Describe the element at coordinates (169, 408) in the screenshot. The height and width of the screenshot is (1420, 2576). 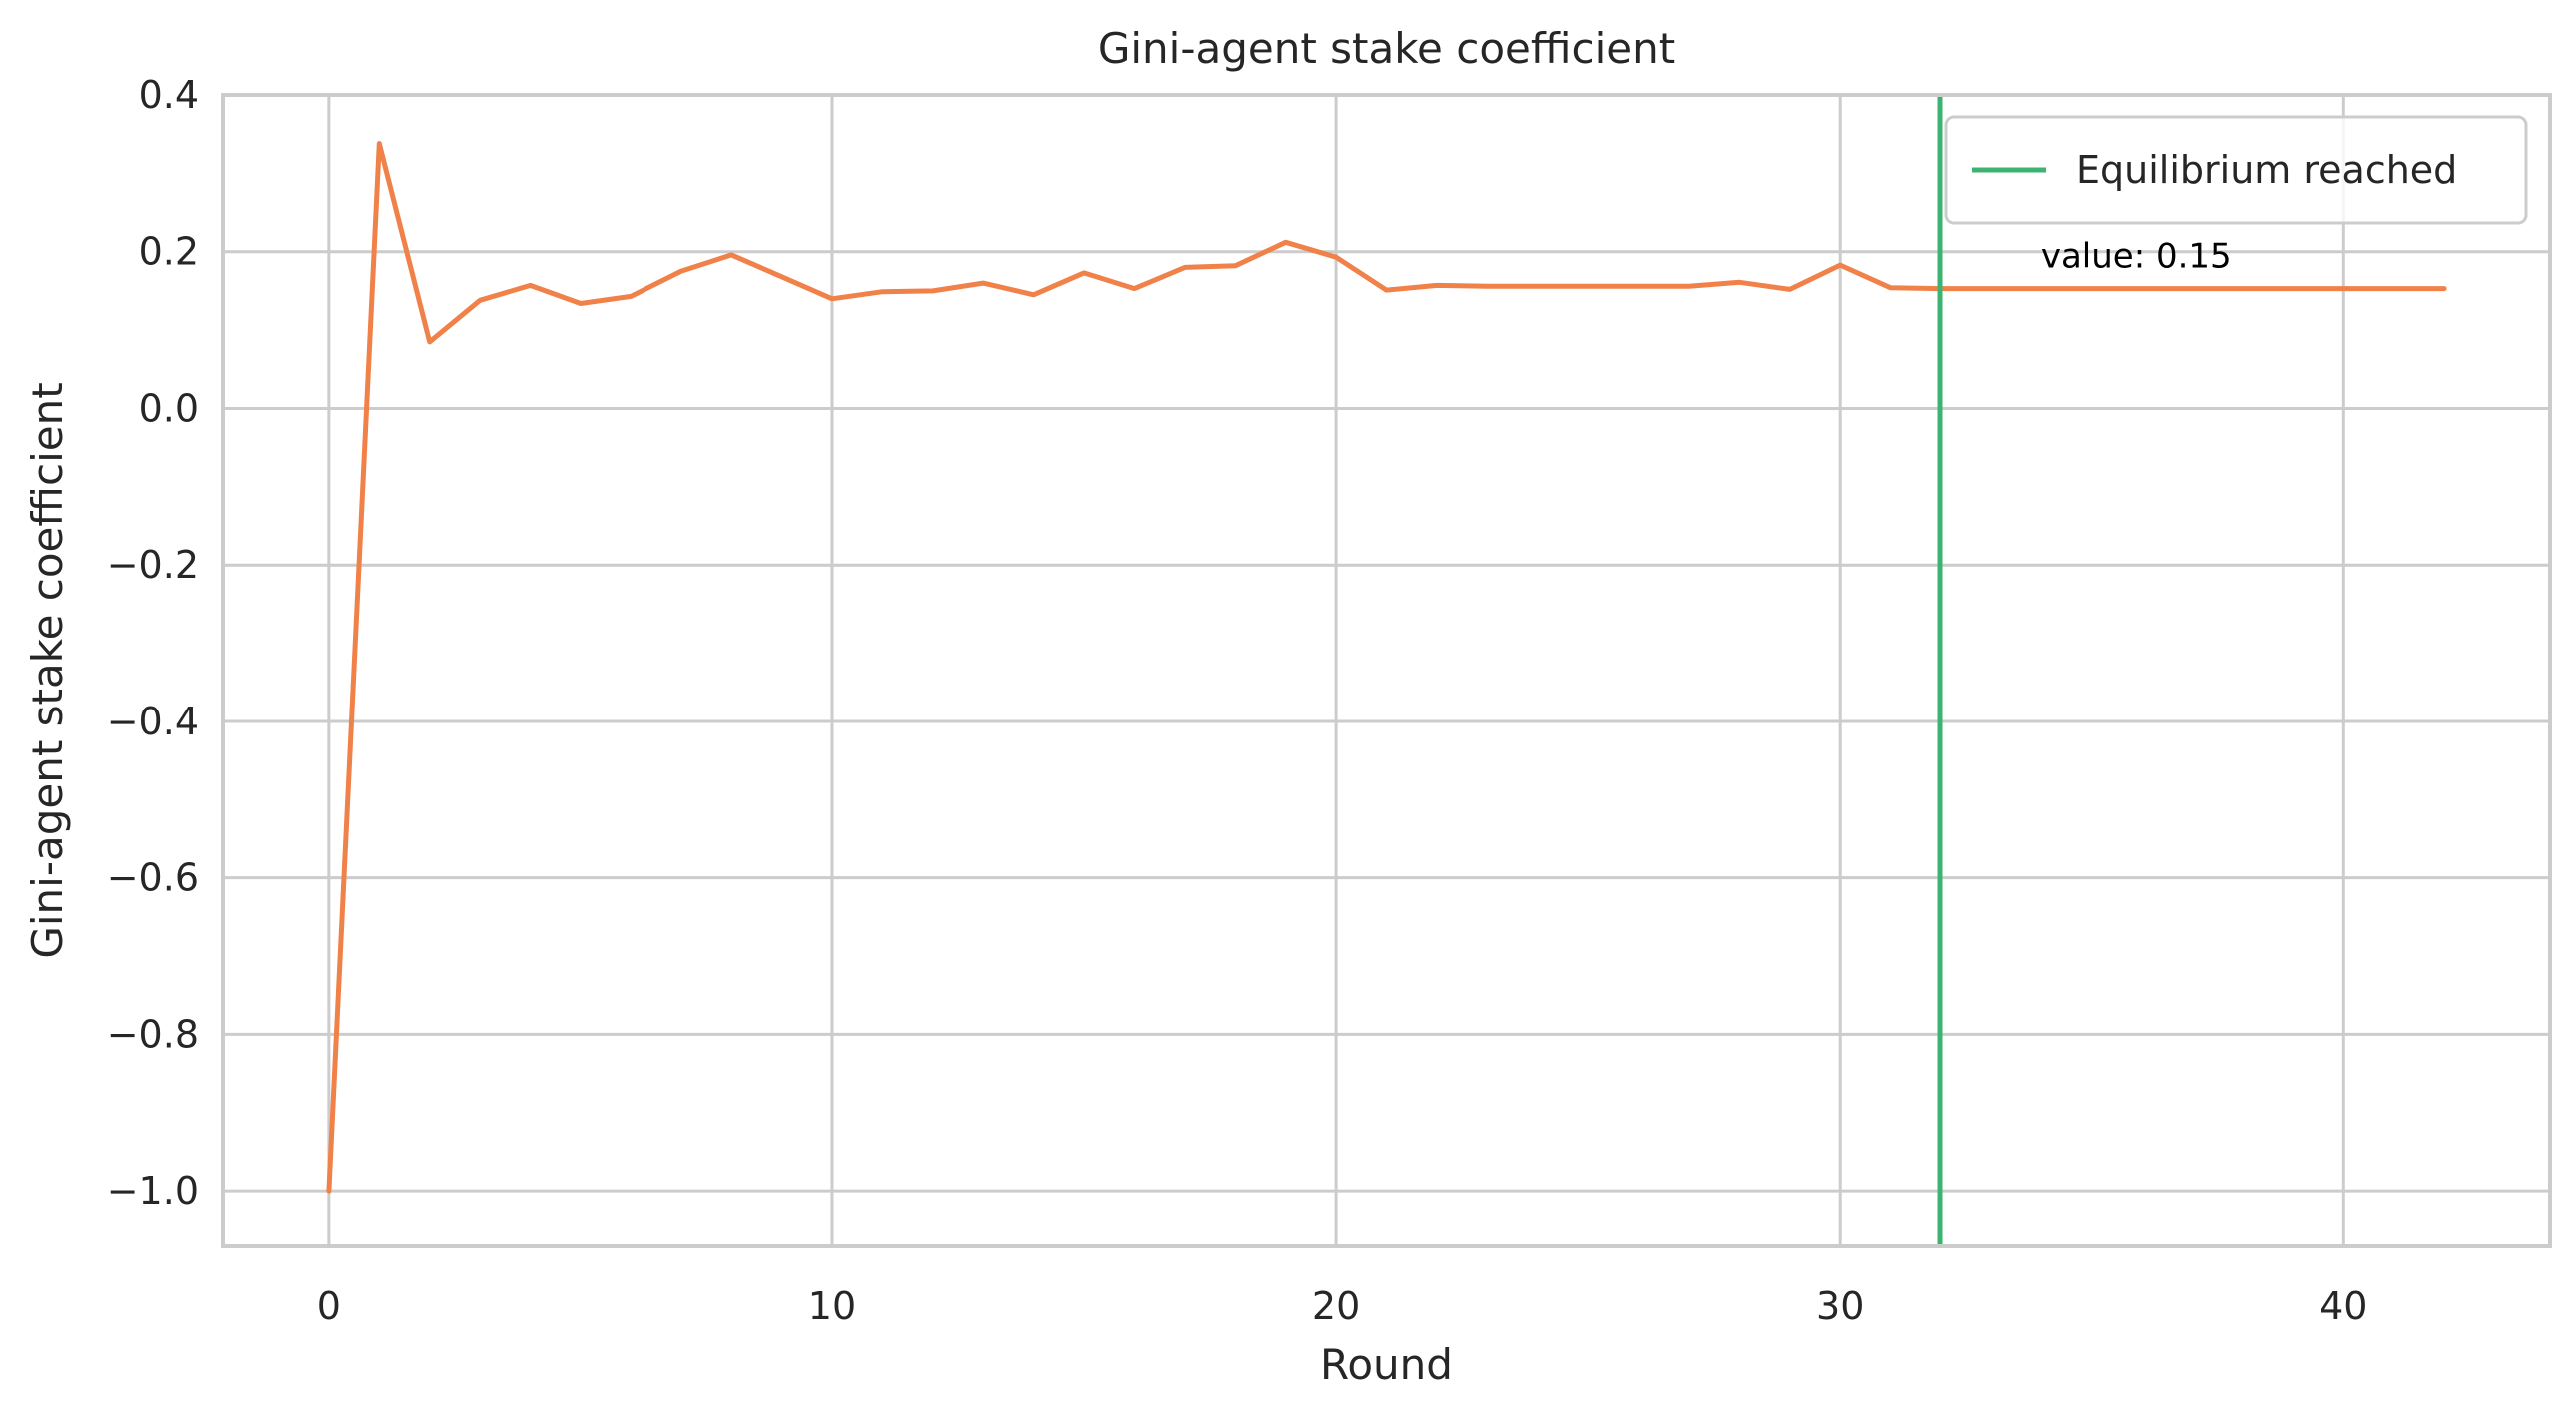
I see `y-tick-label: 0.0` at that location.